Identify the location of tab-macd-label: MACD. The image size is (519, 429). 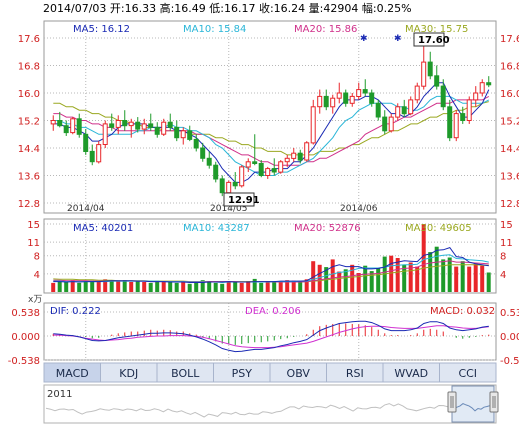
(72, 373).